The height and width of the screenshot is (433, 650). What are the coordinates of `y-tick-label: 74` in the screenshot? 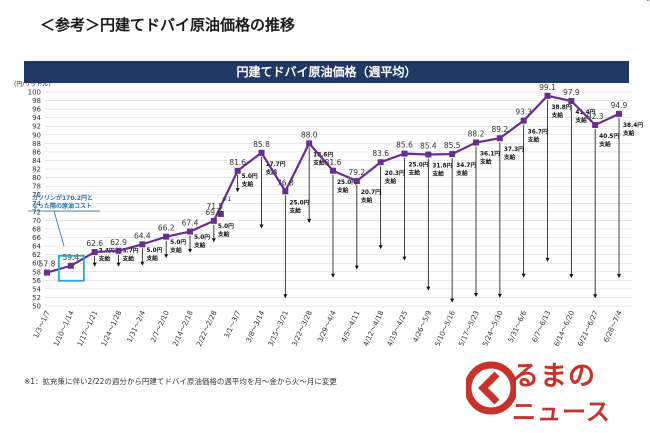 It's located at (36, 204).